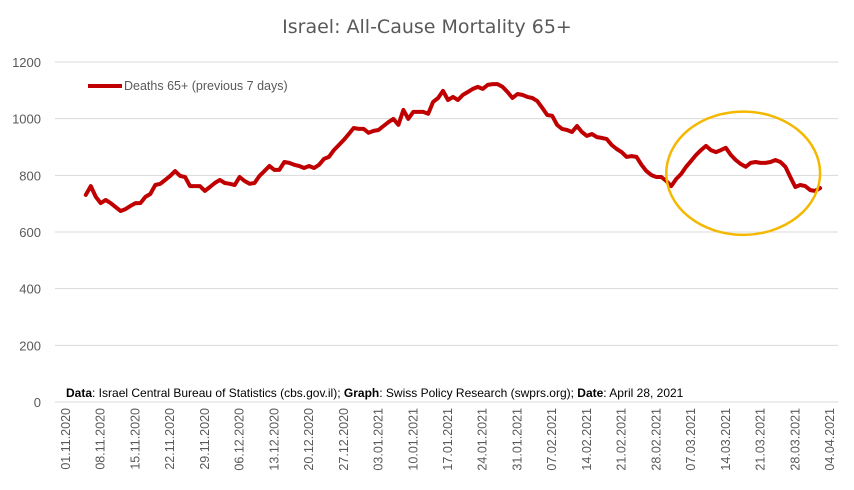 The height and width of the screenshot is (490, 854). Describe the element at coordinates (656, 439) in the screenshot. I see `x-tick-label: 28.02.2021` at that location.